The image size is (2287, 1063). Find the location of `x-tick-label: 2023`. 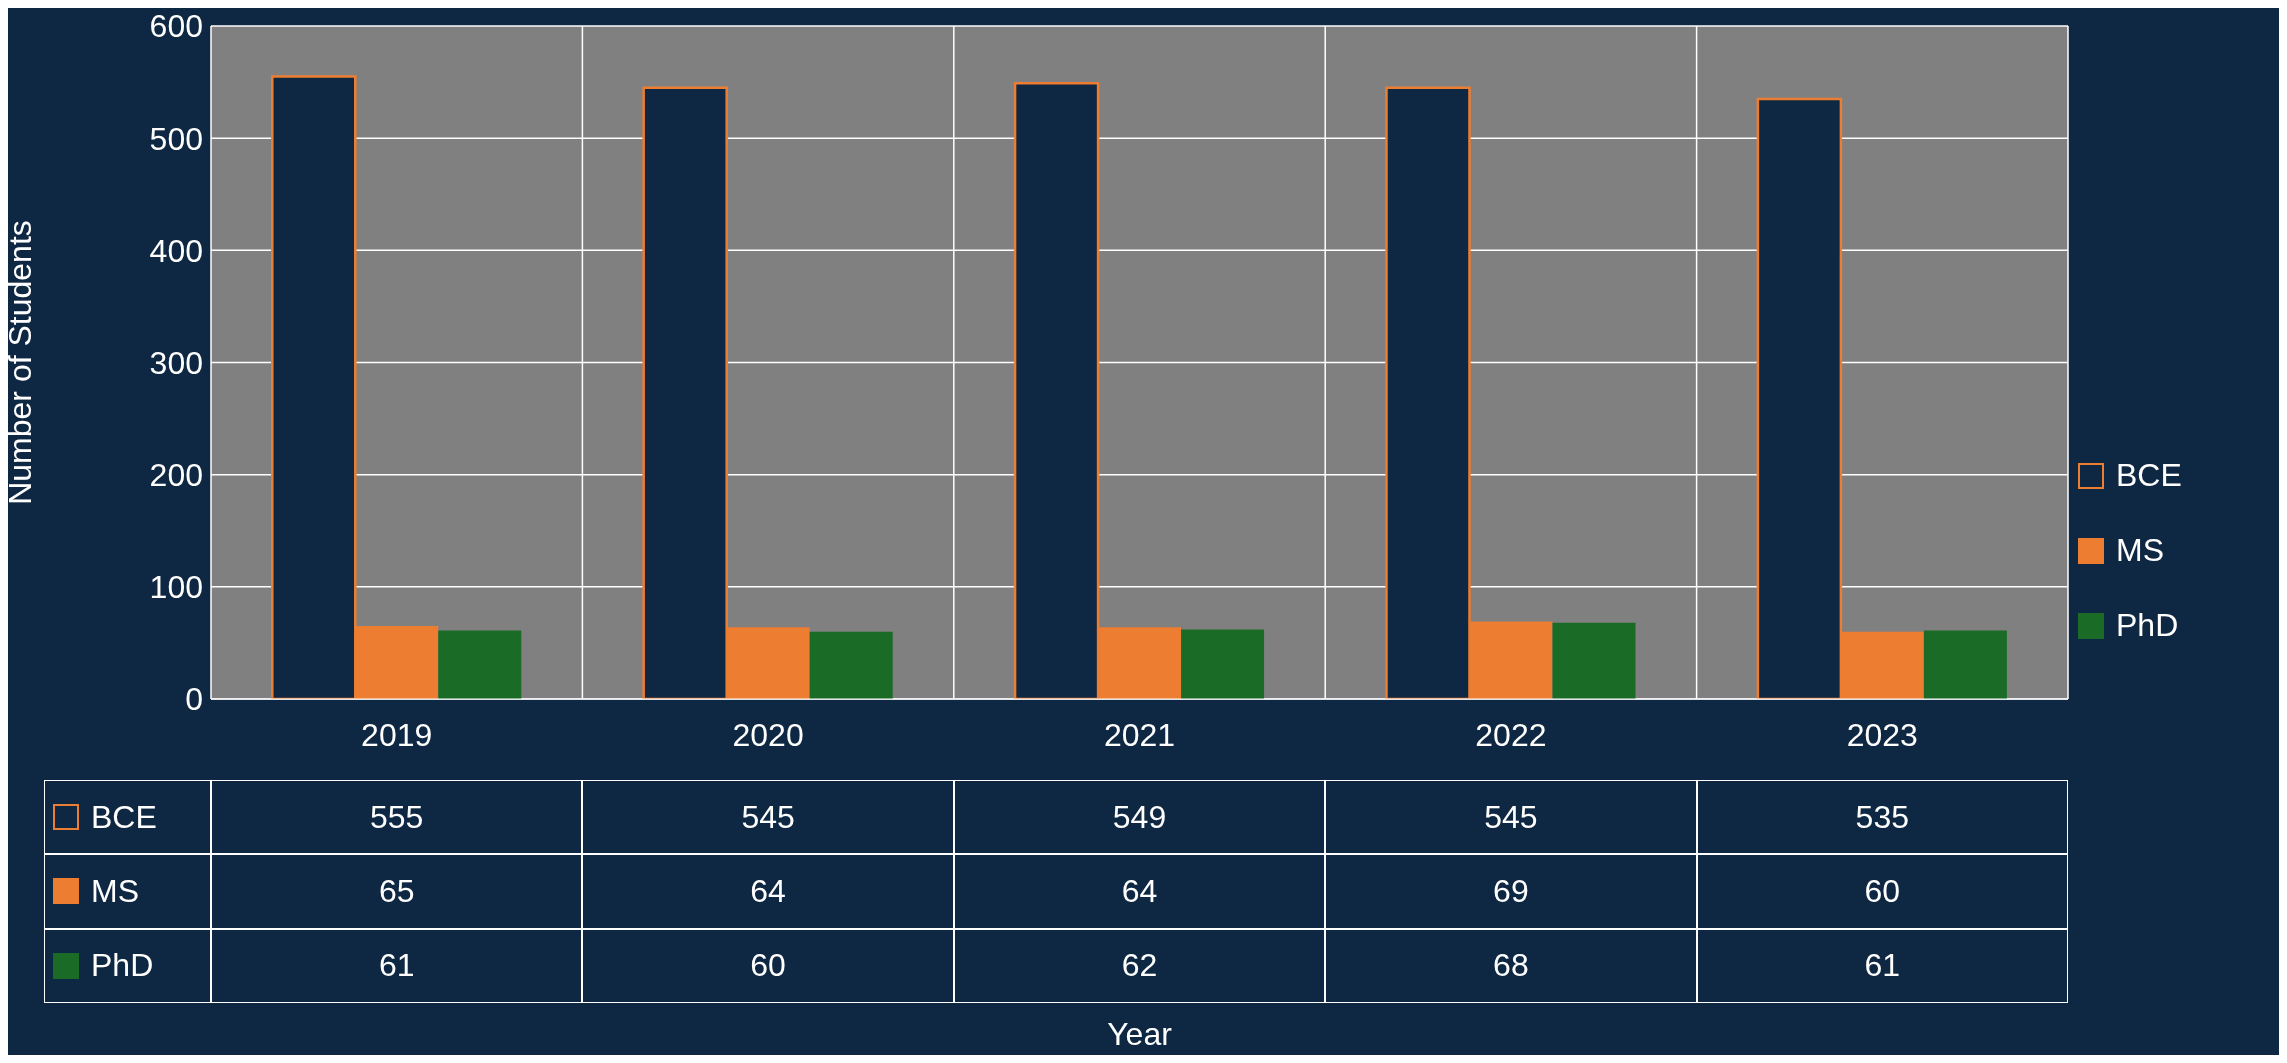

x-tick-label: 2023 is located at coordinates (1882, 734).